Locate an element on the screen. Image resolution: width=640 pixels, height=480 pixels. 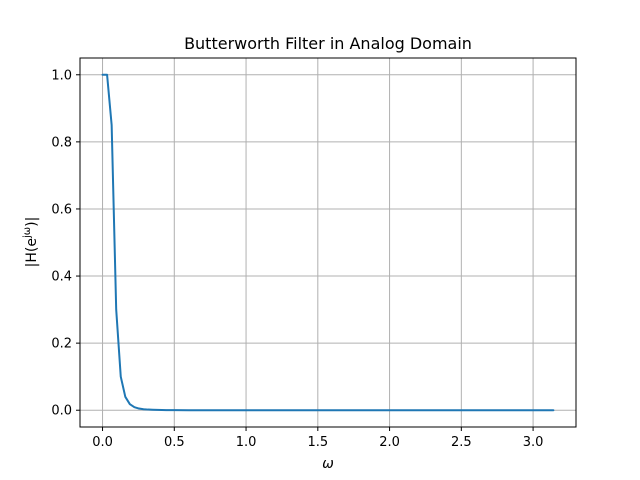
y-axis-label-suffix: )| is located at coordinates (32, 222).